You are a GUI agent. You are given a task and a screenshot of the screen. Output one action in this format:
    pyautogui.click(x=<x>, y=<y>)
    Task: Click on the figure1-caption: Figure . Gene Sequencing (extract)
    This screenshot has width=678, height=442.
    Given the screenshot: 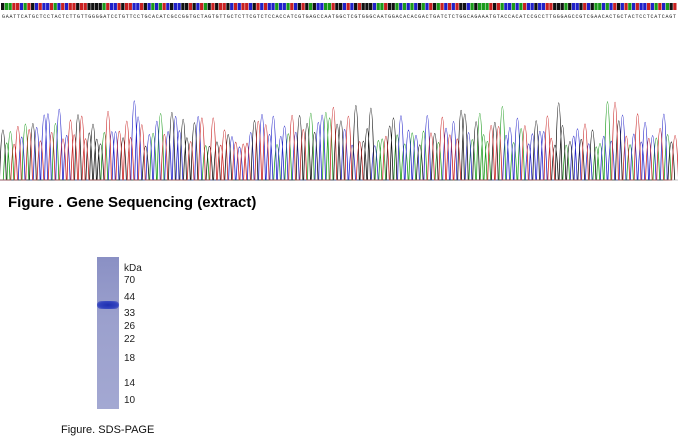 What is the action you would take?
    pyautogui.click(x=132, y=202)
    